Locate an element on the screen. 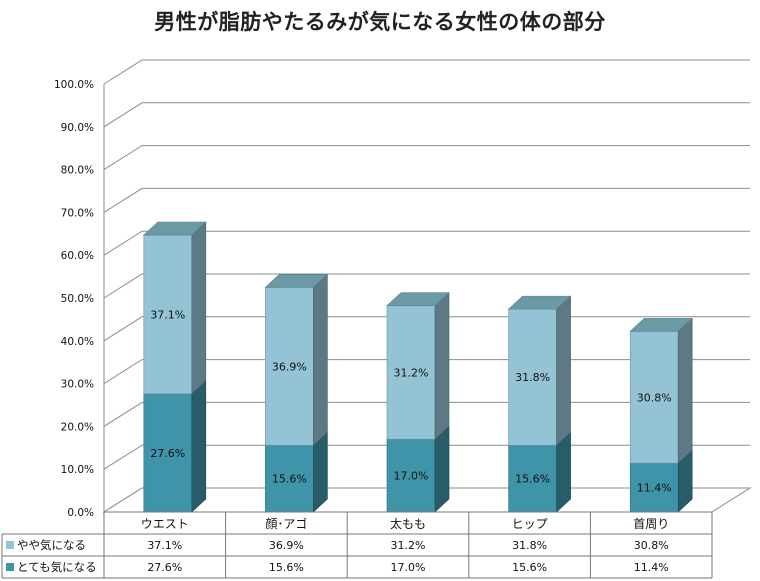 This screenshot has height=581, width=760. y-tick-label: 0.0% is located at coordinates (80, 513).